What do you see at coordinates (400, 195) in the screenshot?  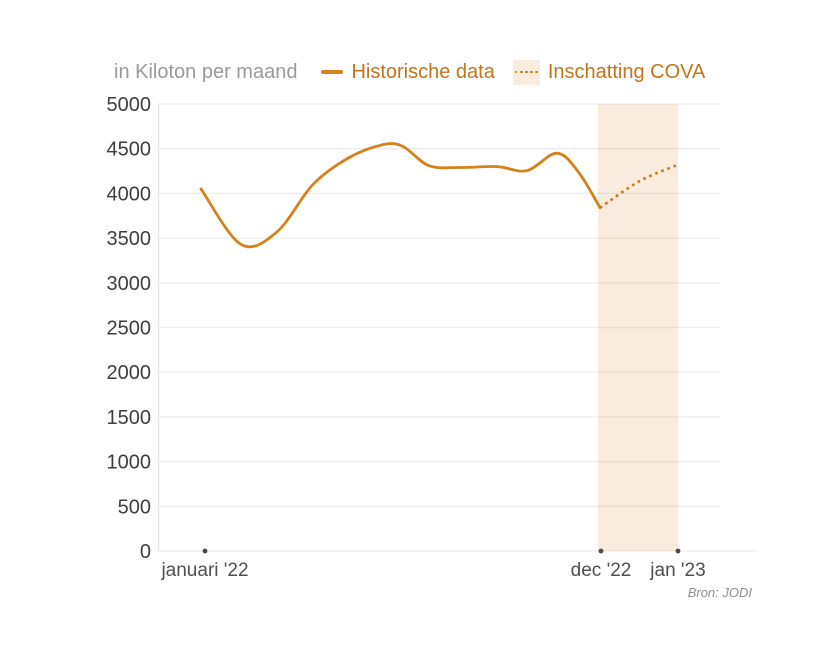 I see `series-line-historical` at bounding box center [400, 195].